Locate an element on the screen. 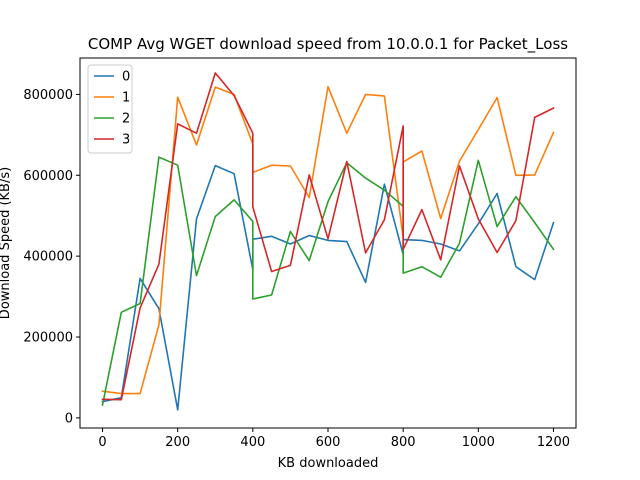  y-axis-ticks: 0 200000 400000 600000 800000 is located at coordinates (51, 257).